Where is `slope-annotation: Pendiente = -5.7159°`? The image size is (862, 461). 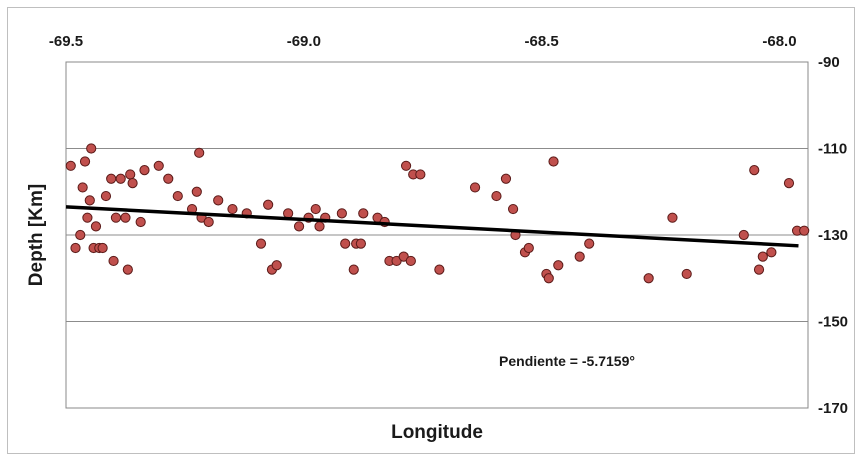 slope-annotation: Pendiente = -5.7159° is located at coordinates (567, 361).